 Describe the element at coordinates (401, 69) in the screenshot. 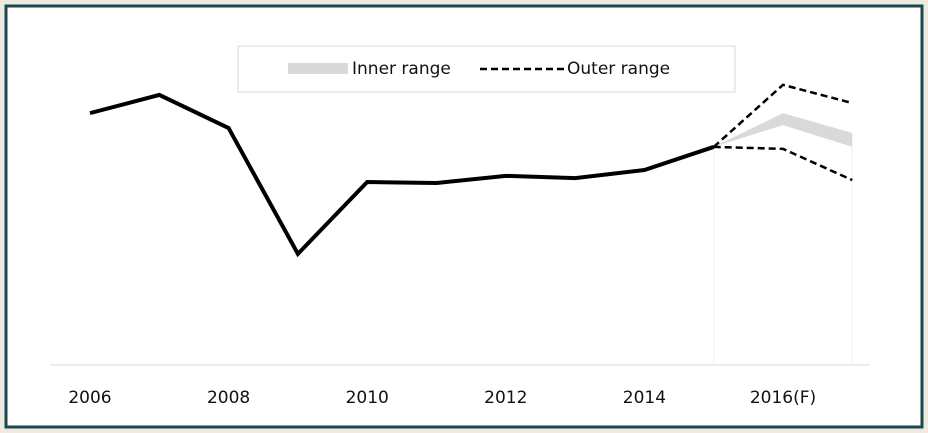

I see `legend-label: Inner range` at that location.